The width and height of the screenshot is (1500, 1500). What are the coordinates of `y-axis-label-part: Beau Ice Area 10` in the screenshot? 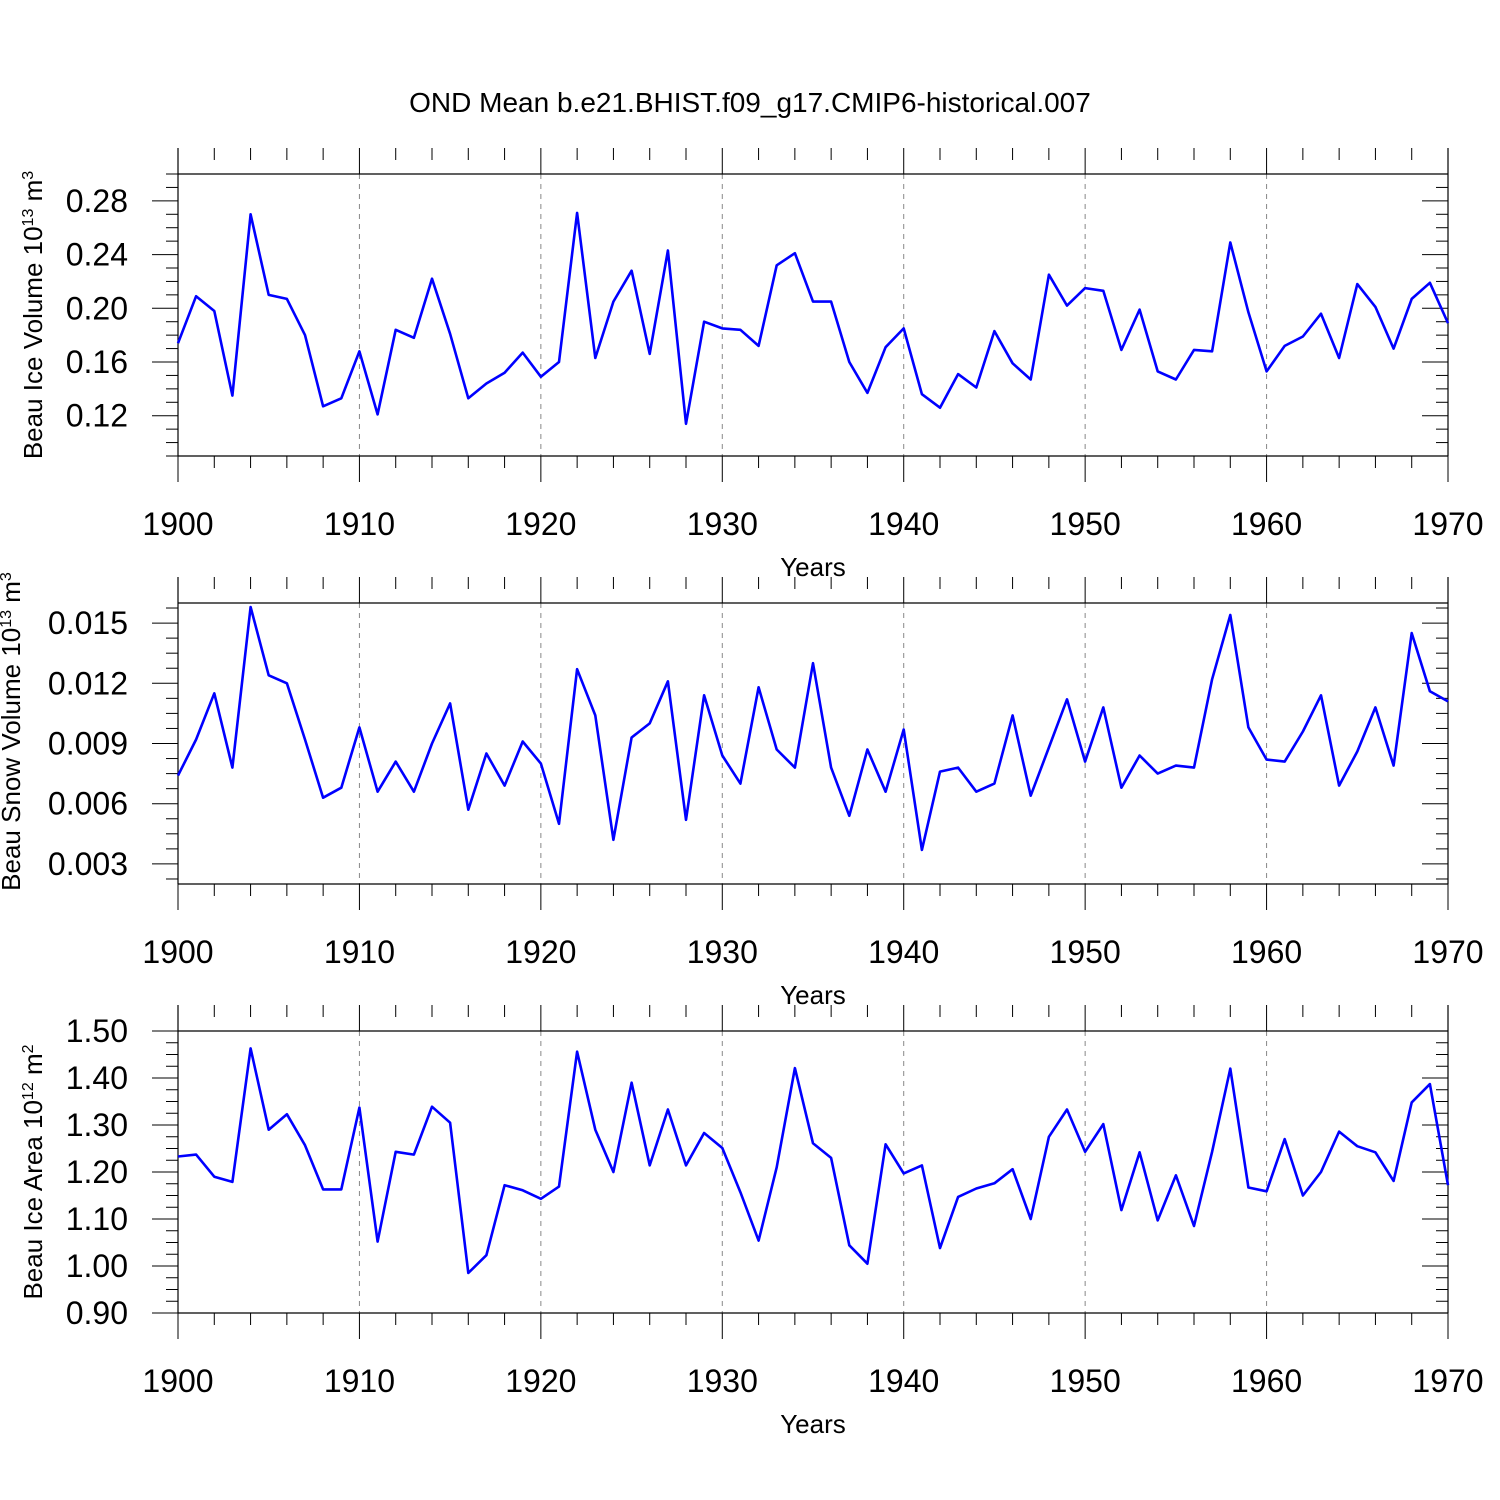 It's located at (33, 1199).